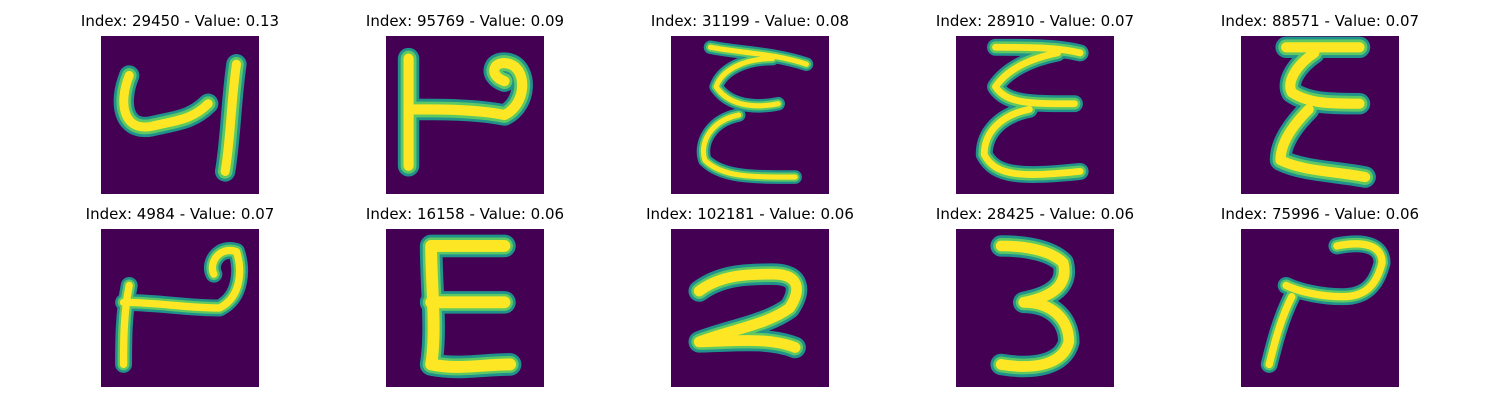  I want to click on panel-title: Index: 28910 - Value: 0.07, so click(1035, 21).